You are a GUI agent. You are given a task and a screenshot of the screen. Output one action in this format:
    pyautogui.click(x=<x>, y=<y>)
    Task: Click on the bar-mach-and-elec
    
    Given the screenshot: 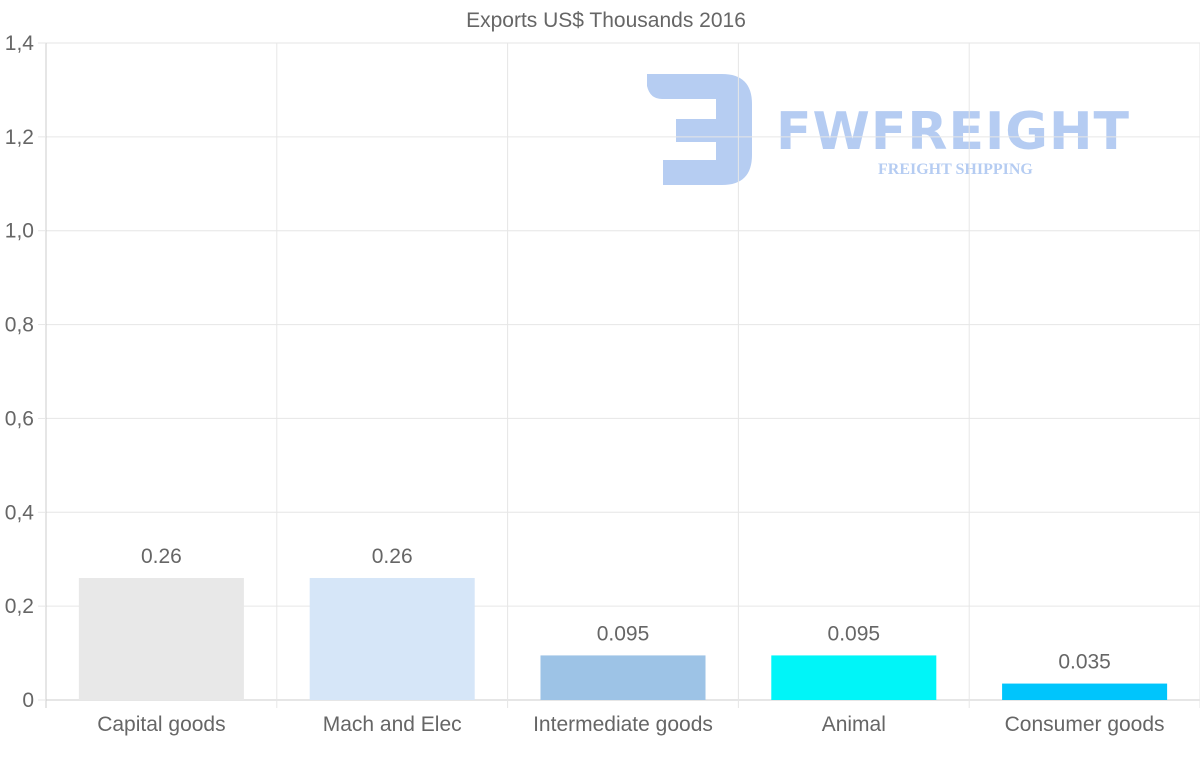 What is the action you would take?
    pyautogui.click(x=392, y=638)
    